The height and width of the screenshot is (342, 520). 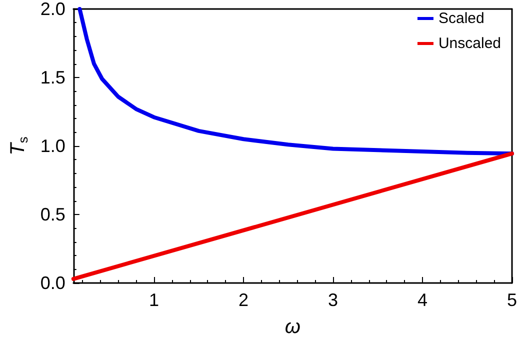 I want to click on x-tick-label: 2, so click(x=243, y=300).